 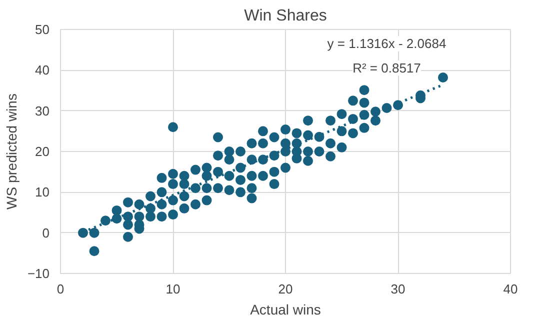 I want to click on annotation: y = 1.1316x - 2.0684, so click(x=386, y=44).